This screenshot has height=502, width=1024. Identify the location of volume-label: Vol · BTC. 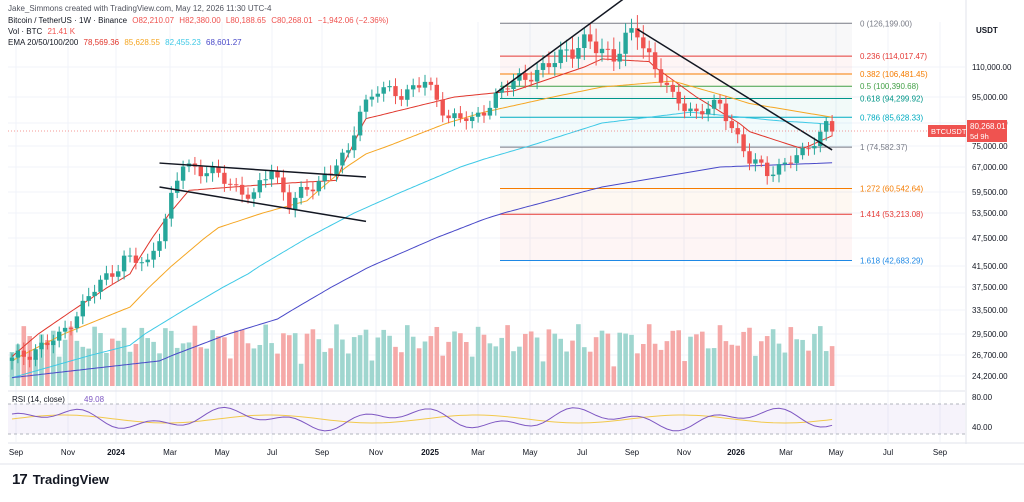
(25, 31).